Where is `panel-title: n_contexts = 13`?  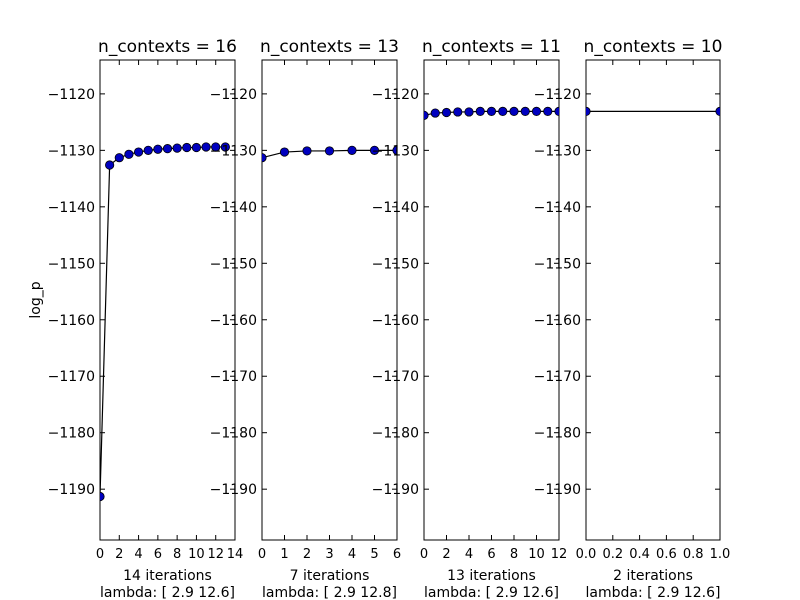
panel-title: n_contexts = 13 is located at coordinates (329, 47).